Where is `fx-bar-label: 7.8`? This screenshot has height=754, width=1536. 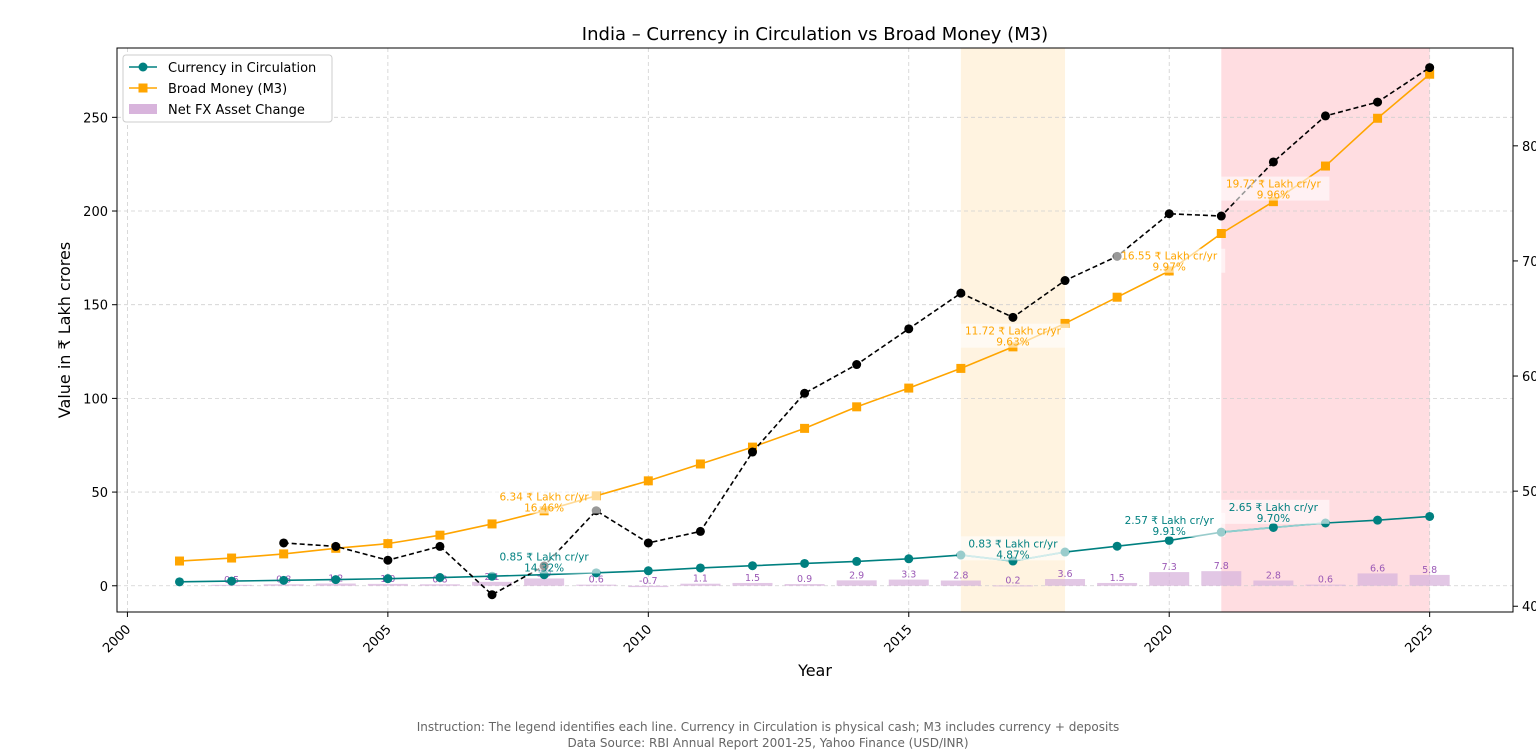 fx-bar-label: 7.8 is located at coordinates (1221, 566).